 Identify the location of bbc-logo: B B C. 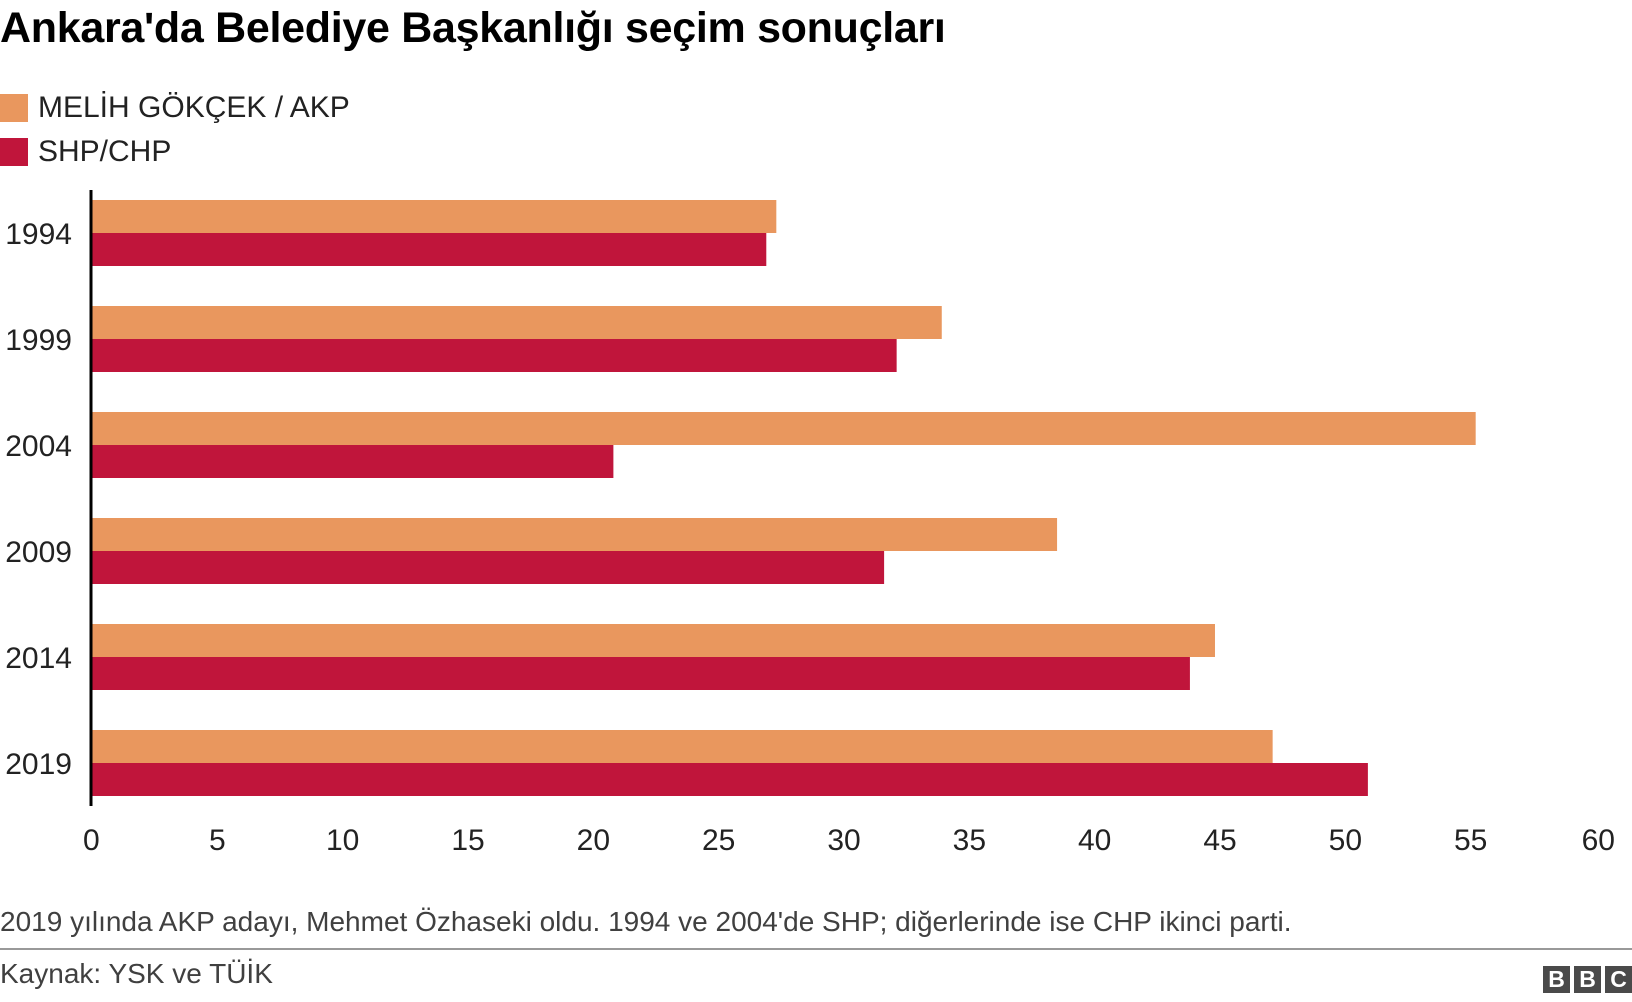
(1587, 979).